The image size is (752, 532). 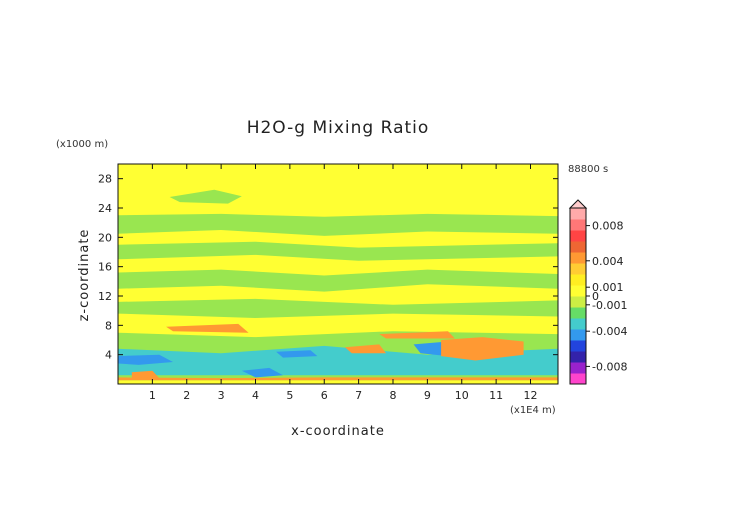 What do you see at coordinates (152, 395) in the screenshot?
I see `x-tick-label-1: 1` at bounding box center [152, 395].